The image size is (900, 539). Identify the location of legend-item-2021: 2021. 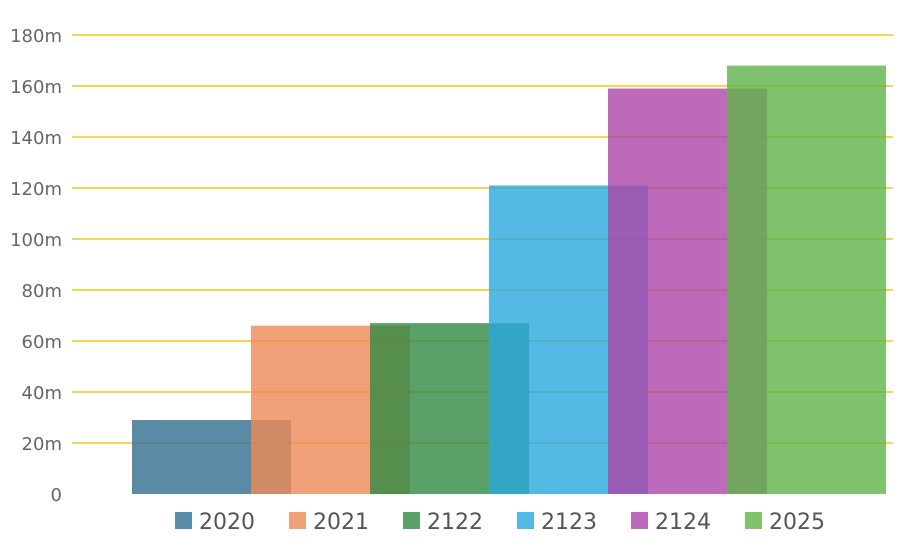
(329, 522).